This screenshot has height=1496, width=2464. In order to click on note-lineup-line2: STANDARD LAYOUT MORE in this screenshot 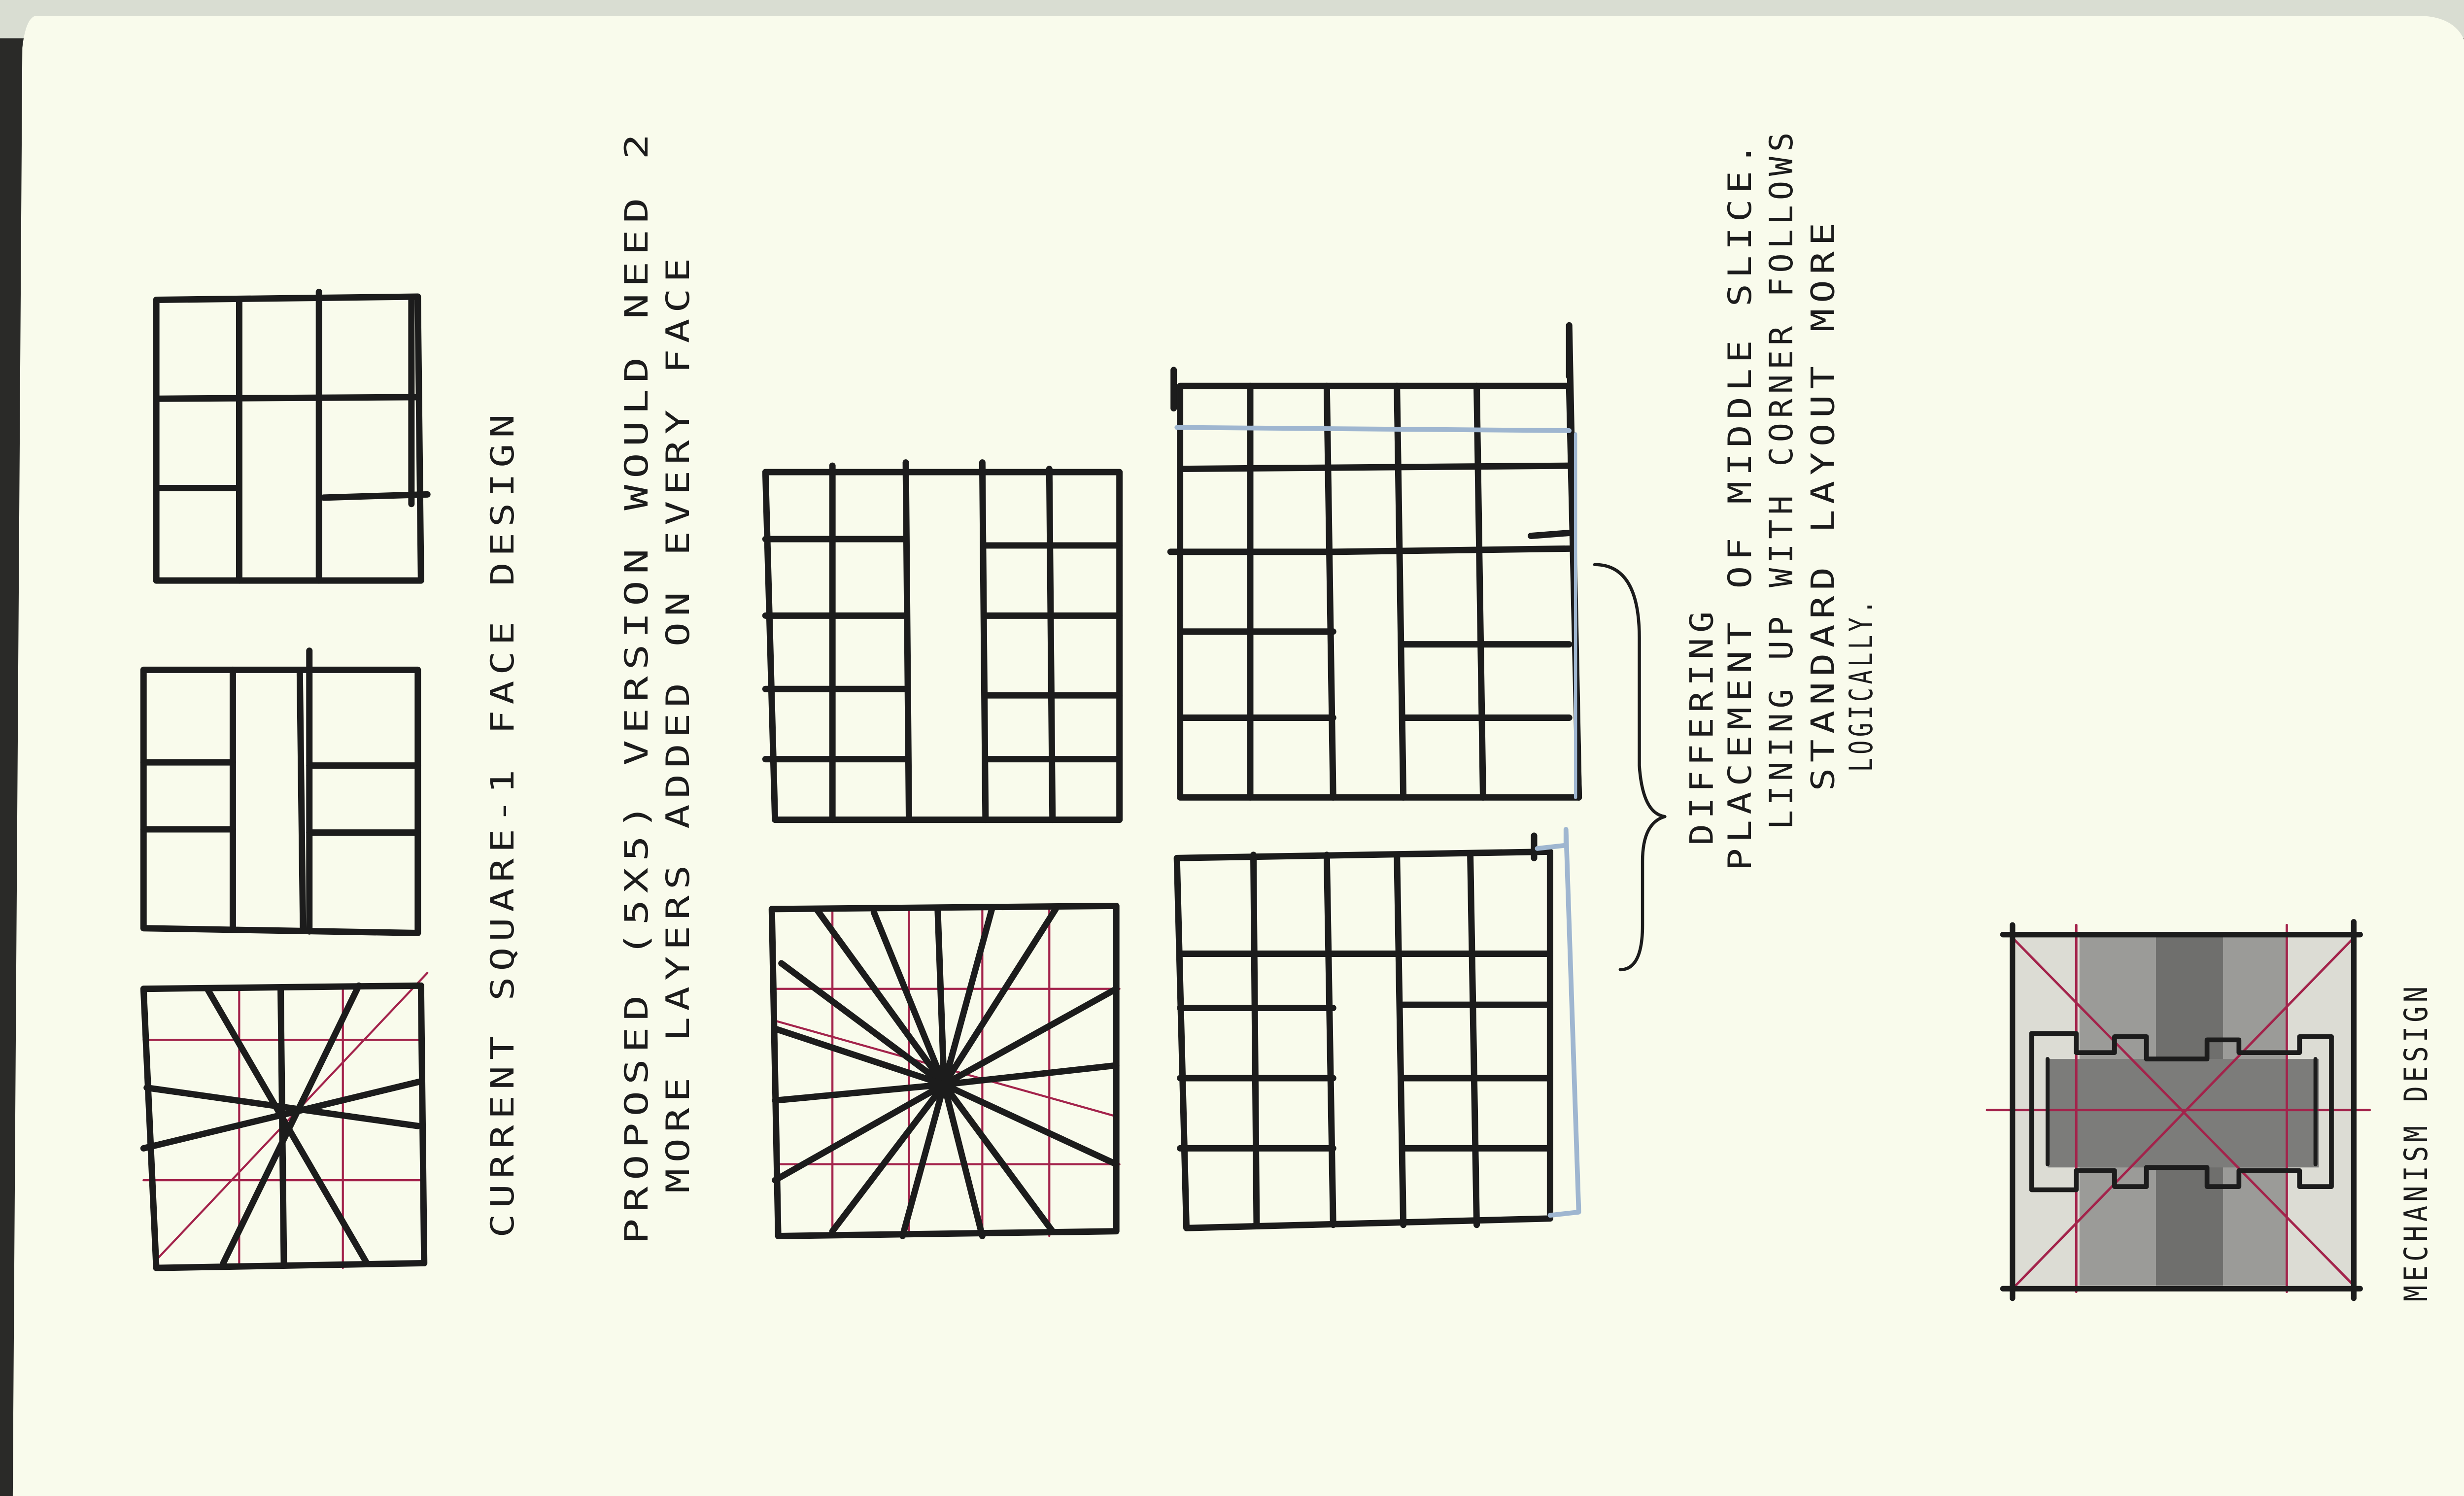, I will do `click(1823, 504)`.